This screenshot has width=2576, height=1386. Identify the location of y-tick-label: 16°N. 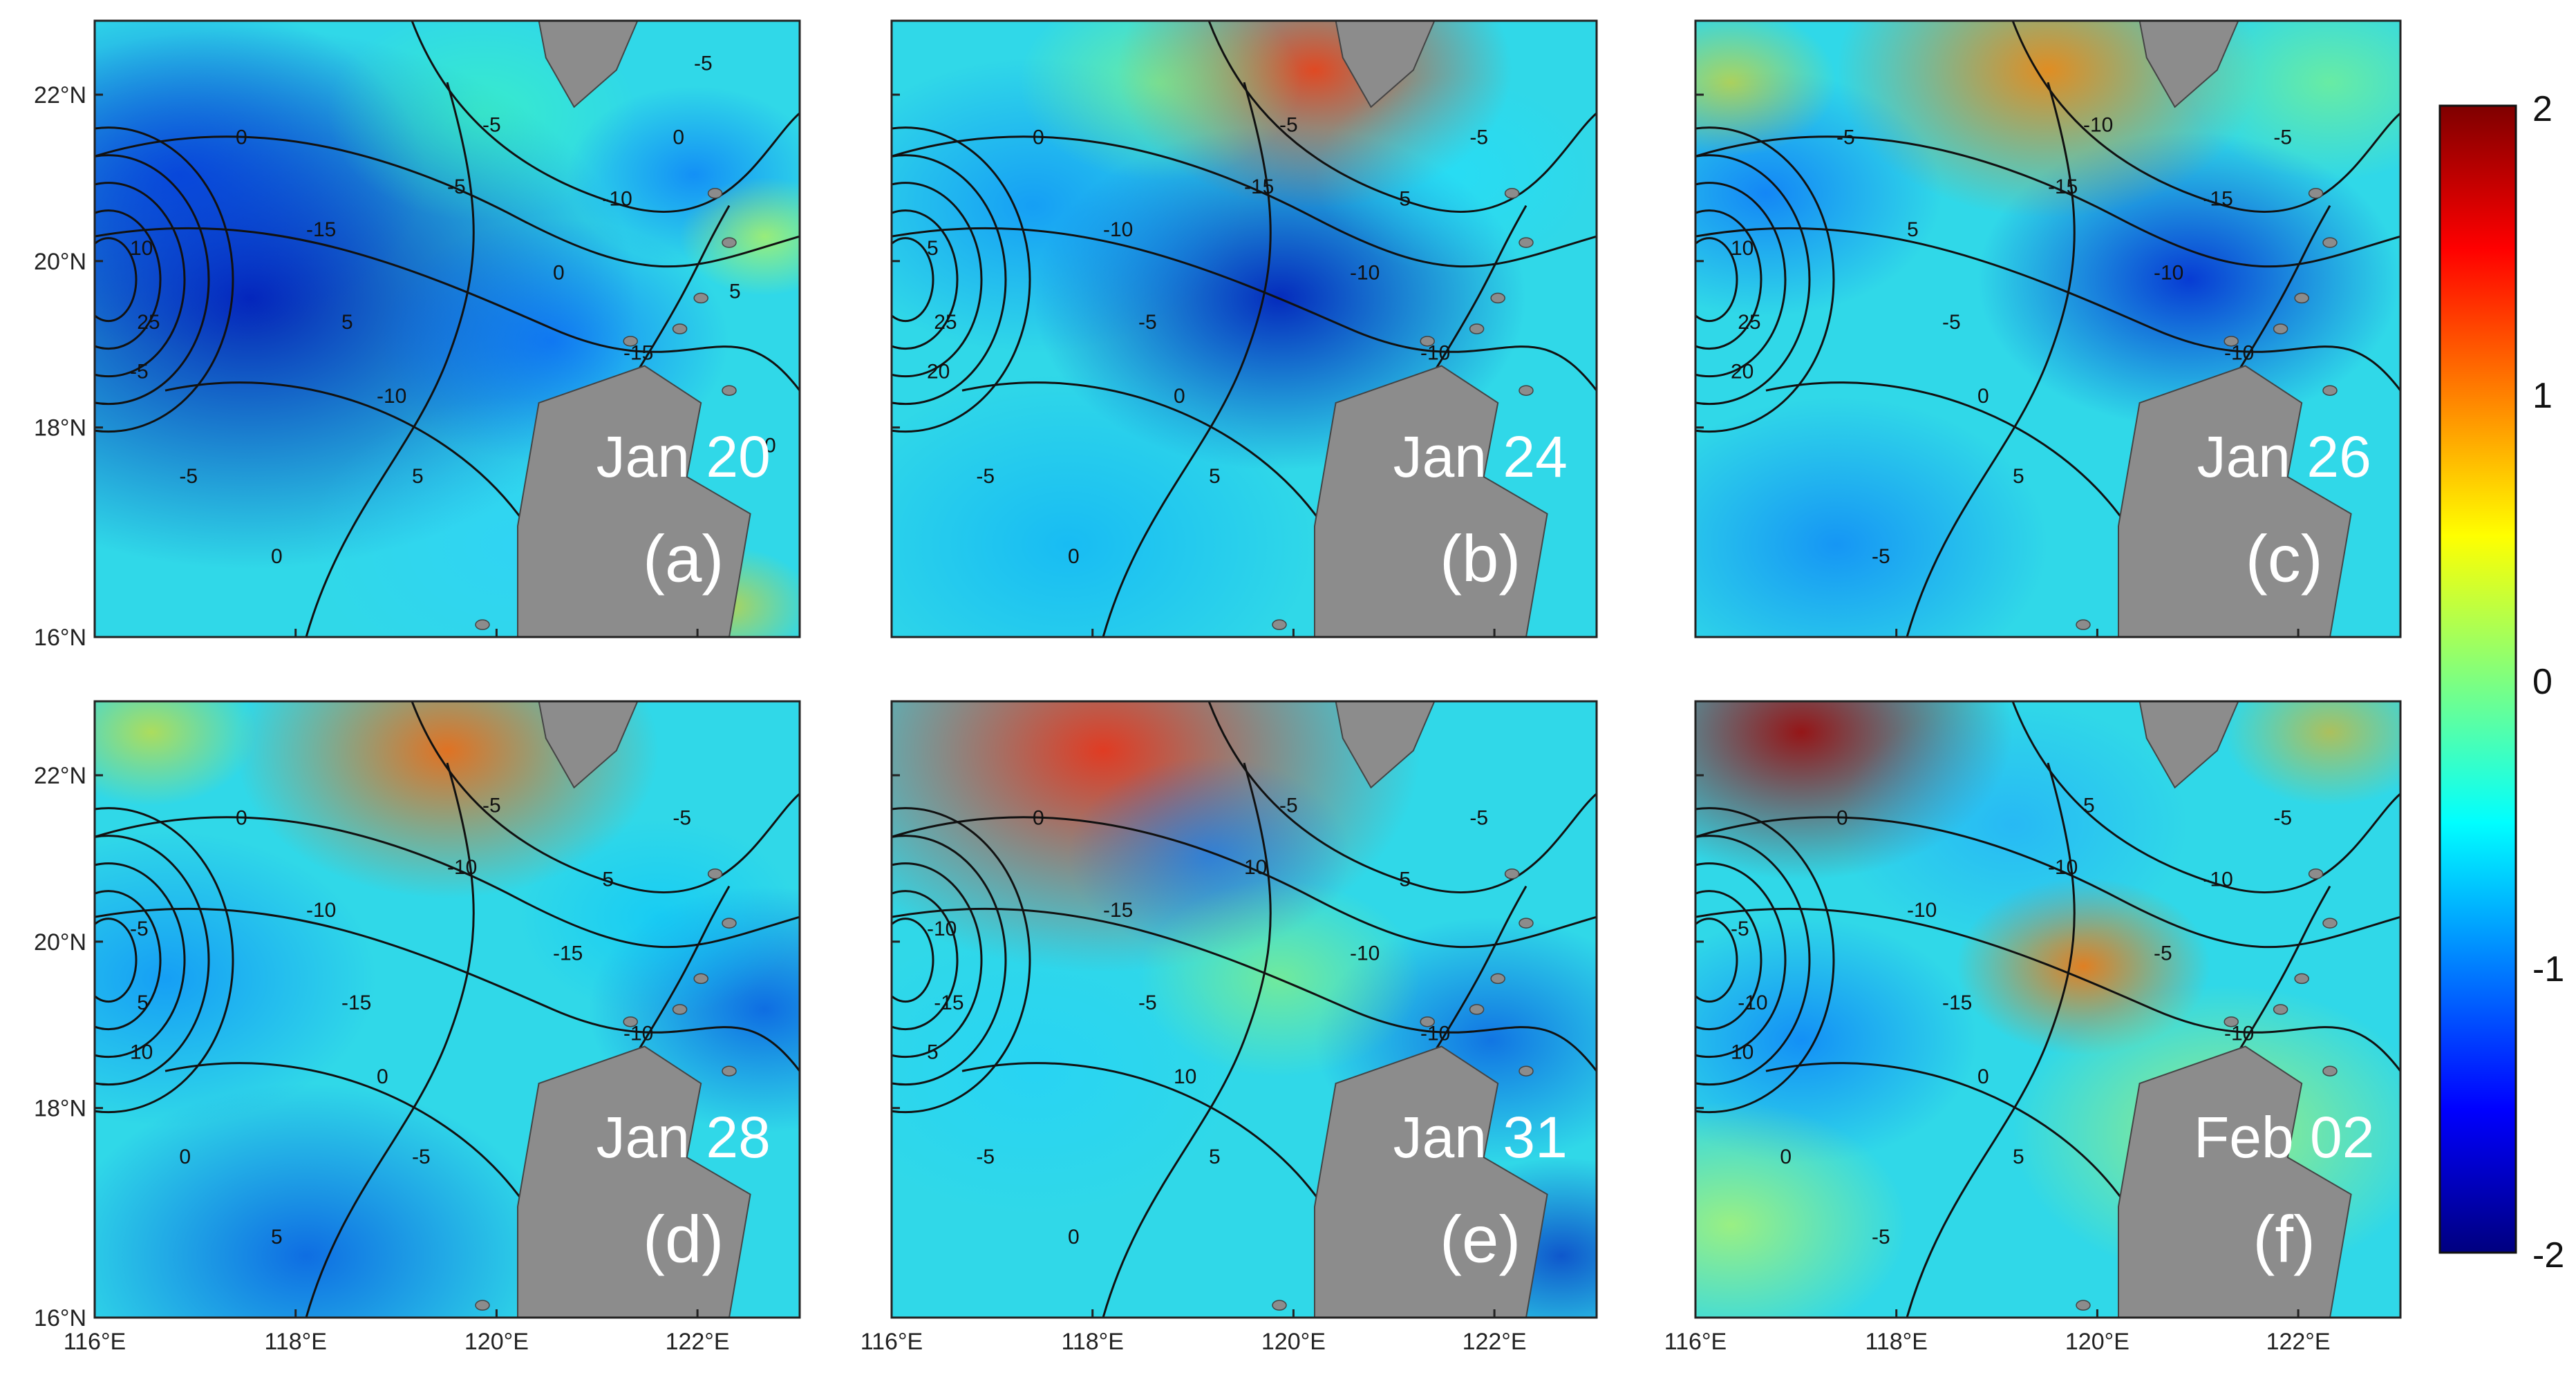
(60, 1318).